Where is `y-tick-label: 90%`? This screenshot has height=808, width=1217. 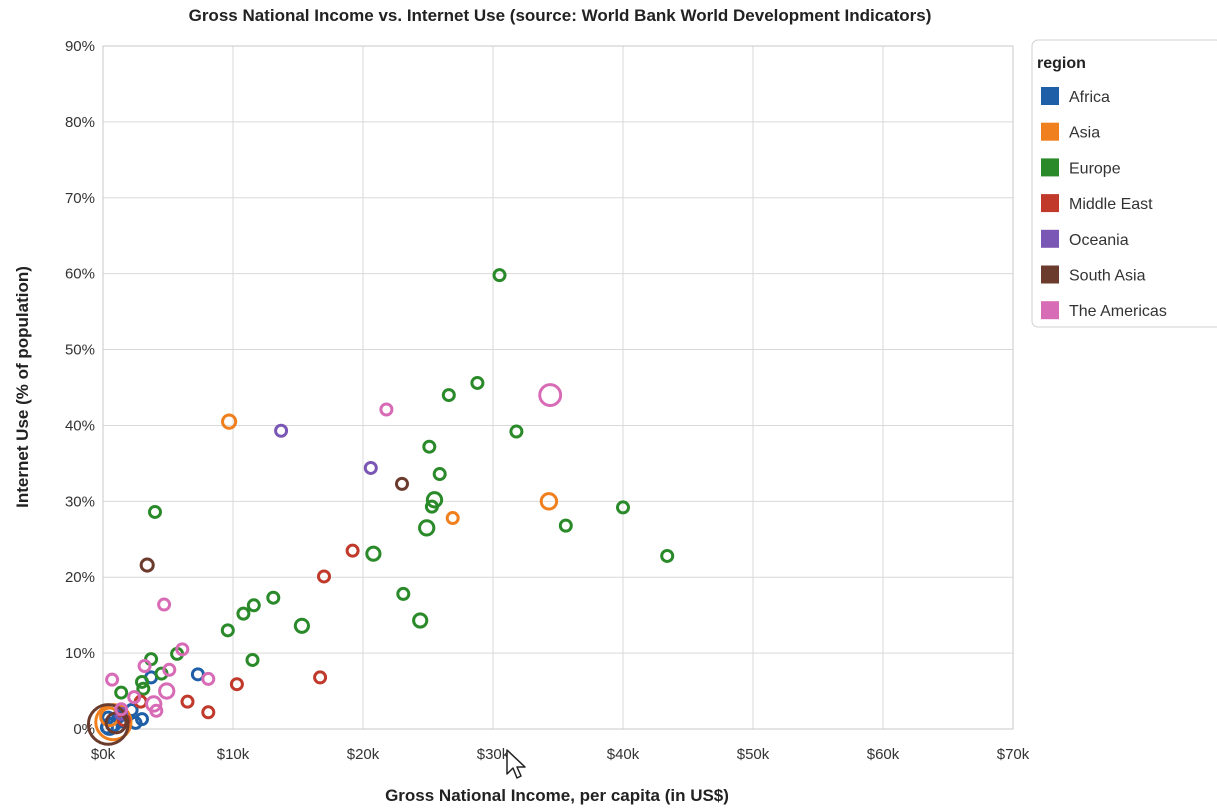
y-tick-label: 90% is located at coordinates (80, 46).